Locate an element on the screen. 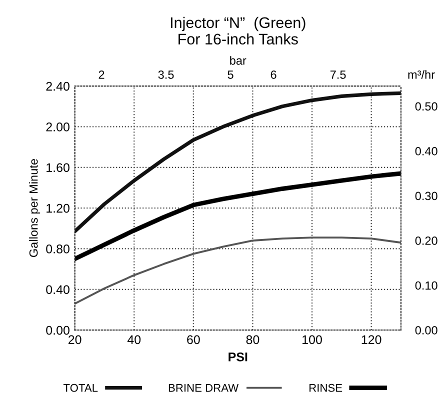 Image resolution: width=448 pixels, height=404 pixels. x-tick-label: 60 is located at coordinates (193, 339).